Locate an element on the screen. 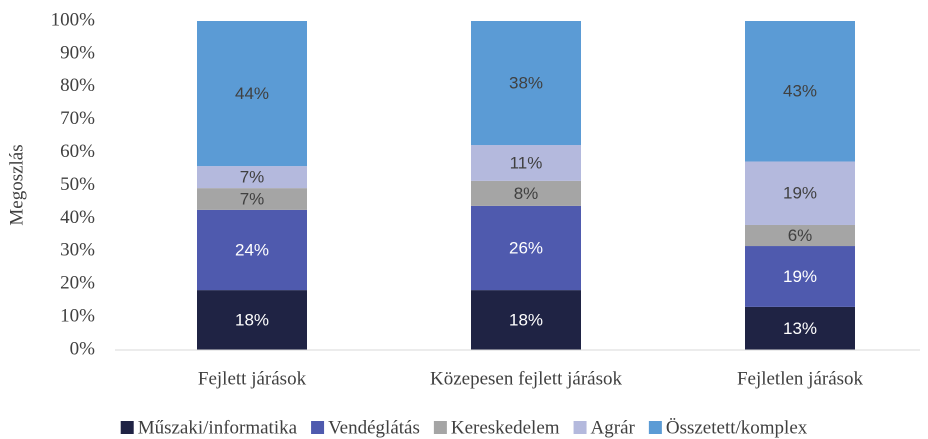  y-tick-label: 40% is located at coordinates (77, 217).